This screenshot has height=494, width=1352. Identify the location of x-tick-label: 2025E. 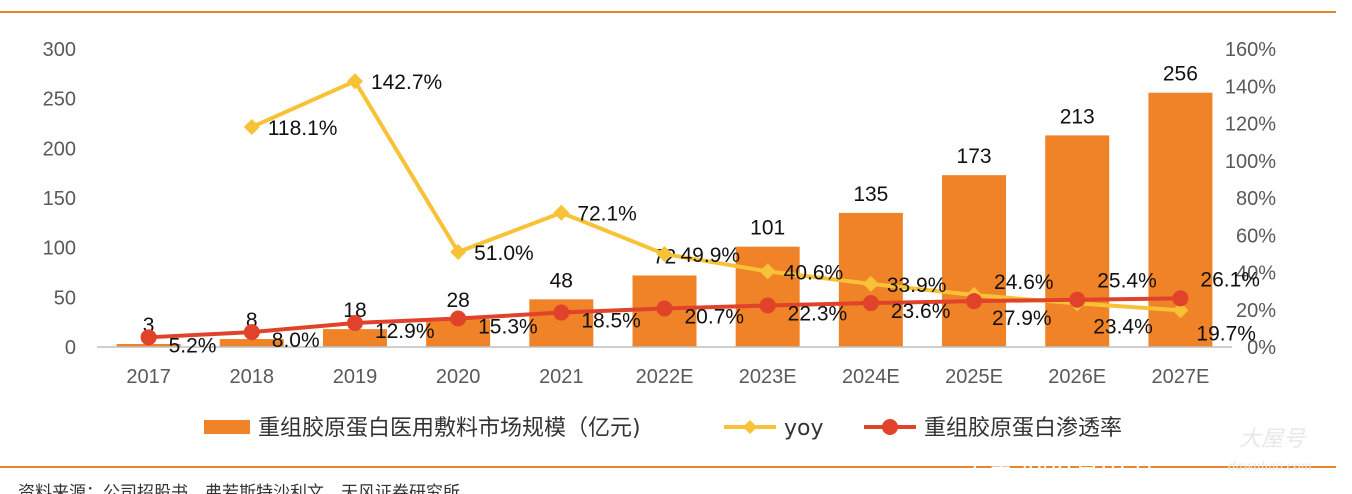
(974, 377).